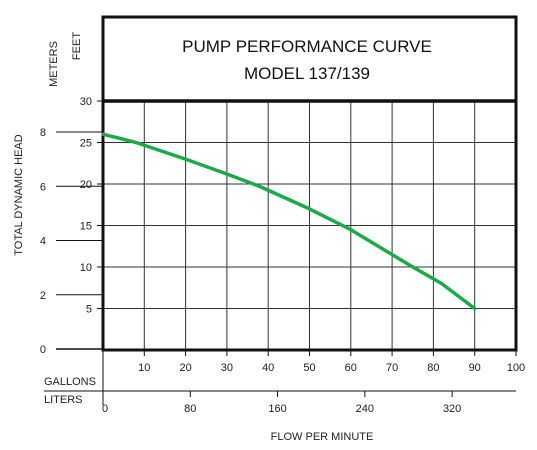 This screenshot has height=450, width=537. Describe the element at coordinates (475, 368) in the screenshot. I see `gallons-tick-label: 90` at that location.